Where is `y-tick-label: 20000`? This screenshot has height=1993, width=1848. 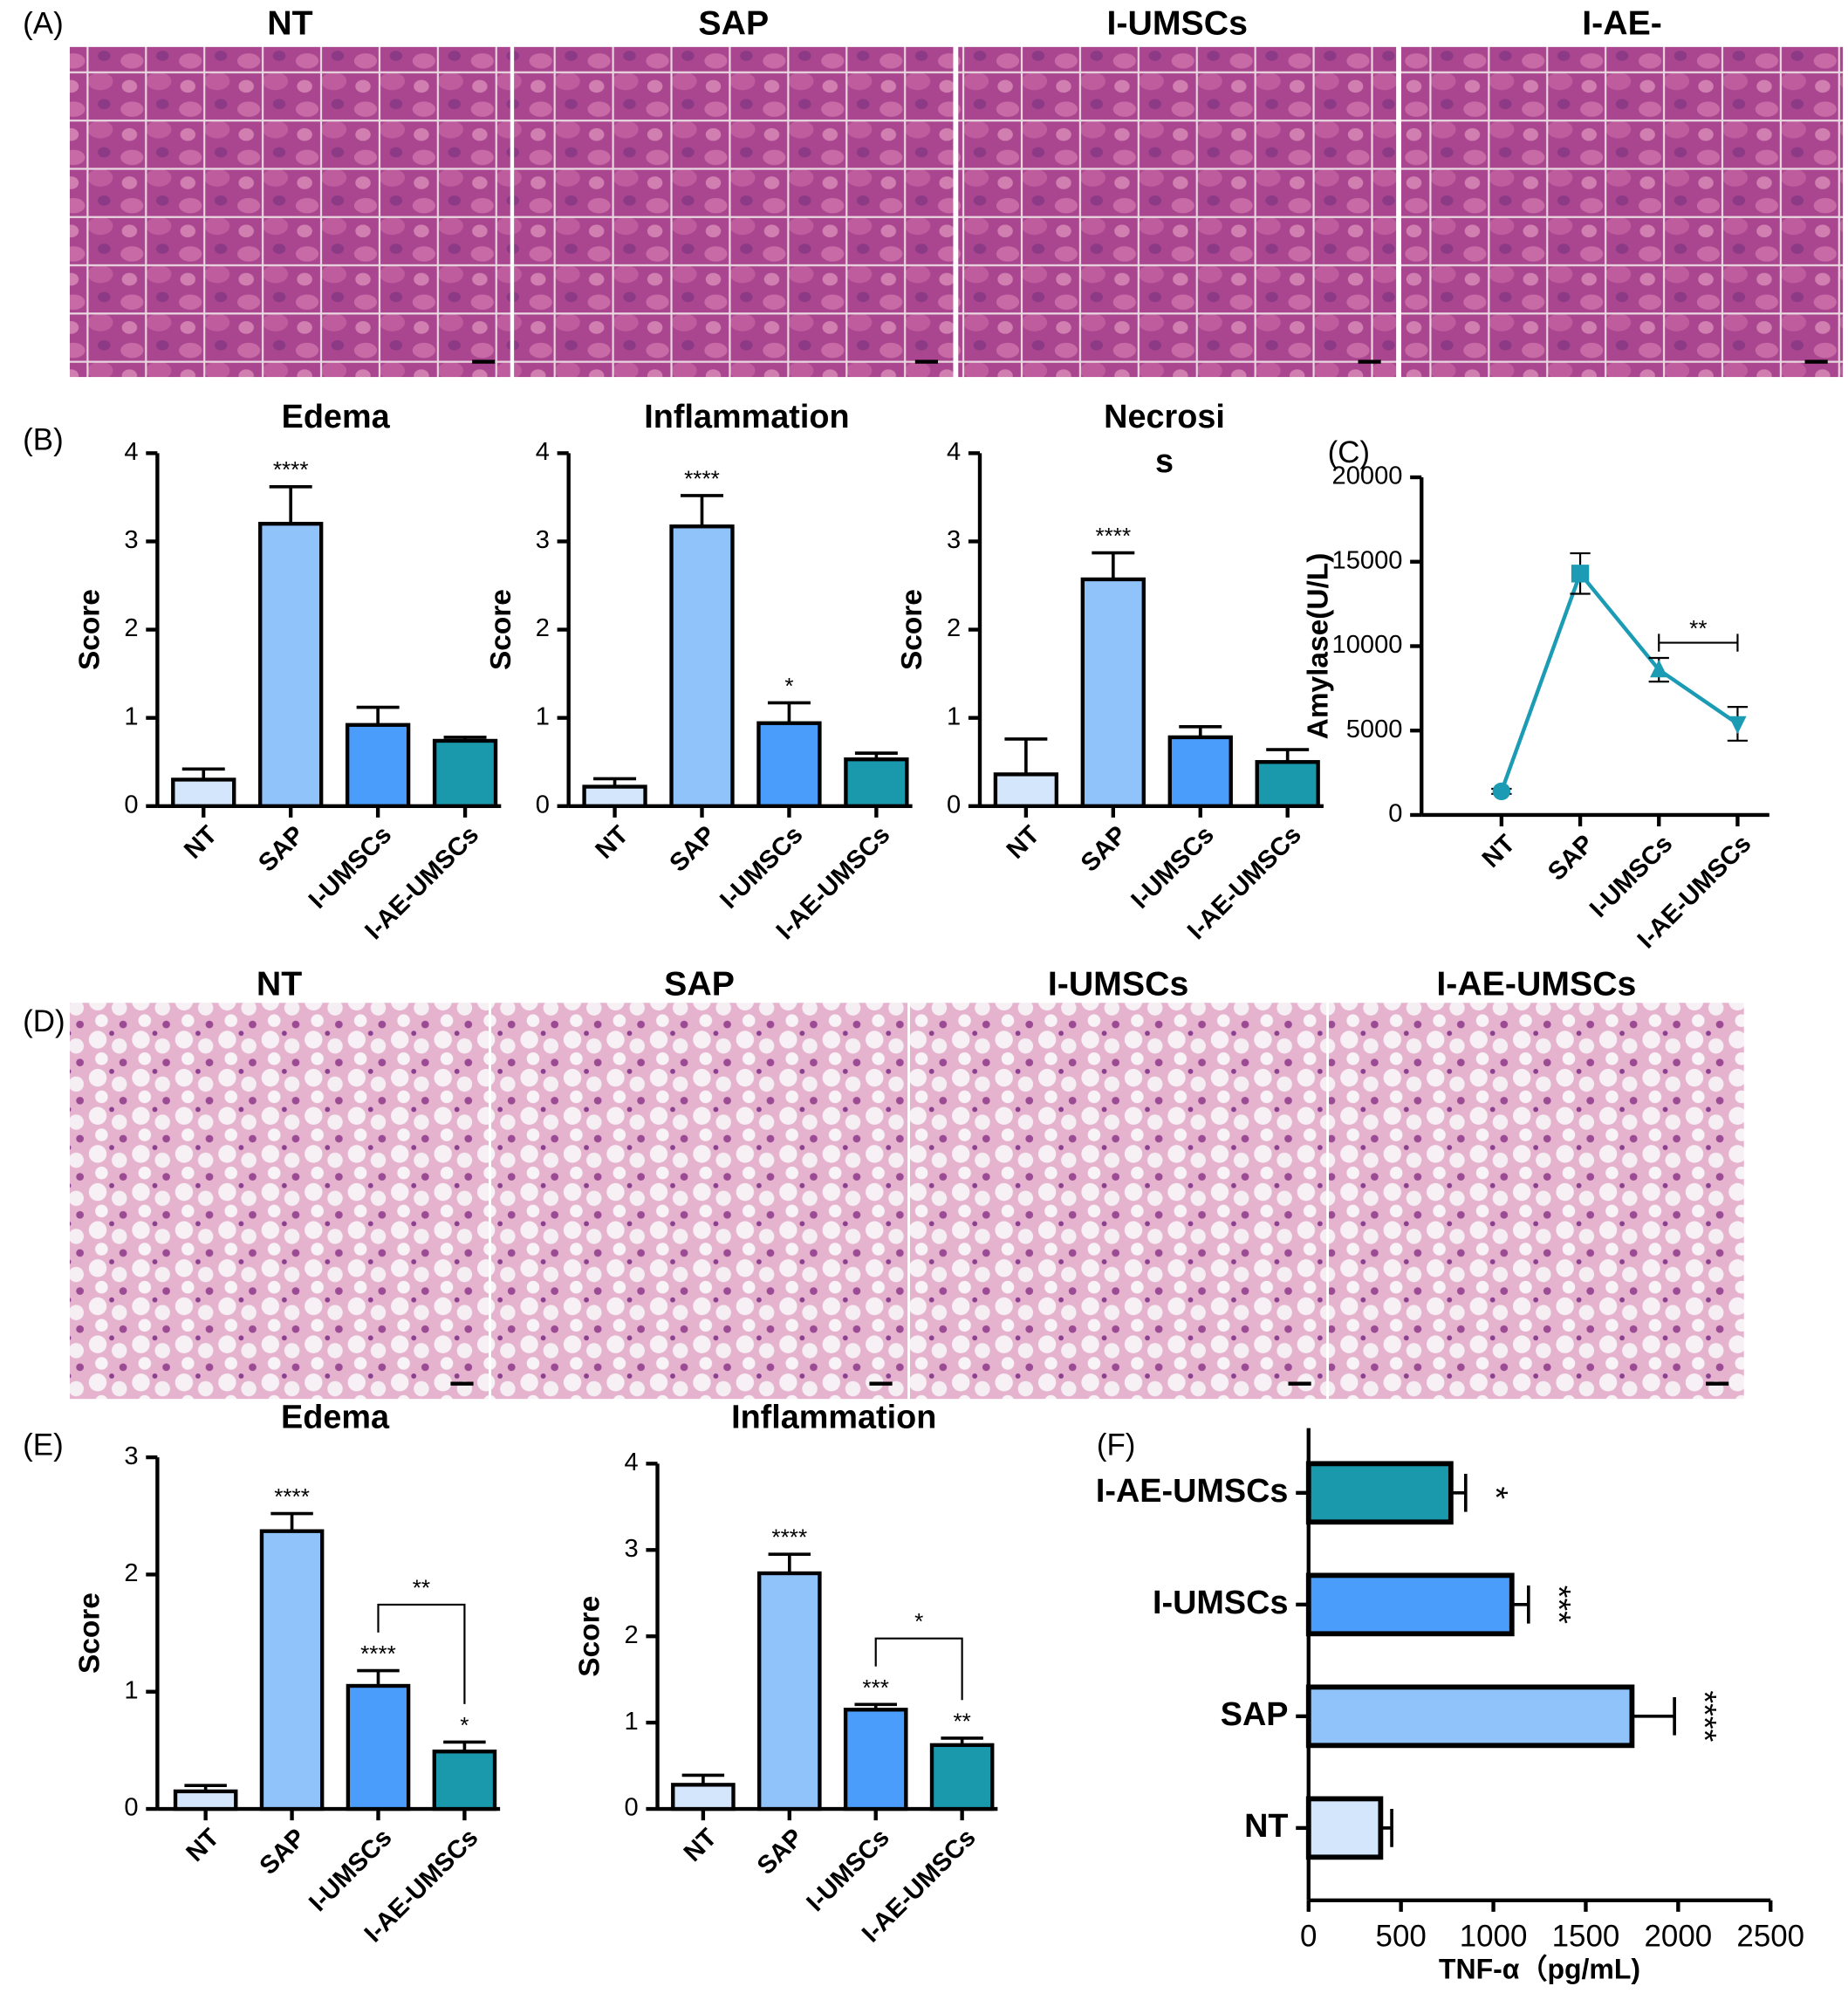 y-tick-label: 20000 is located at coordinates (1367, 476).